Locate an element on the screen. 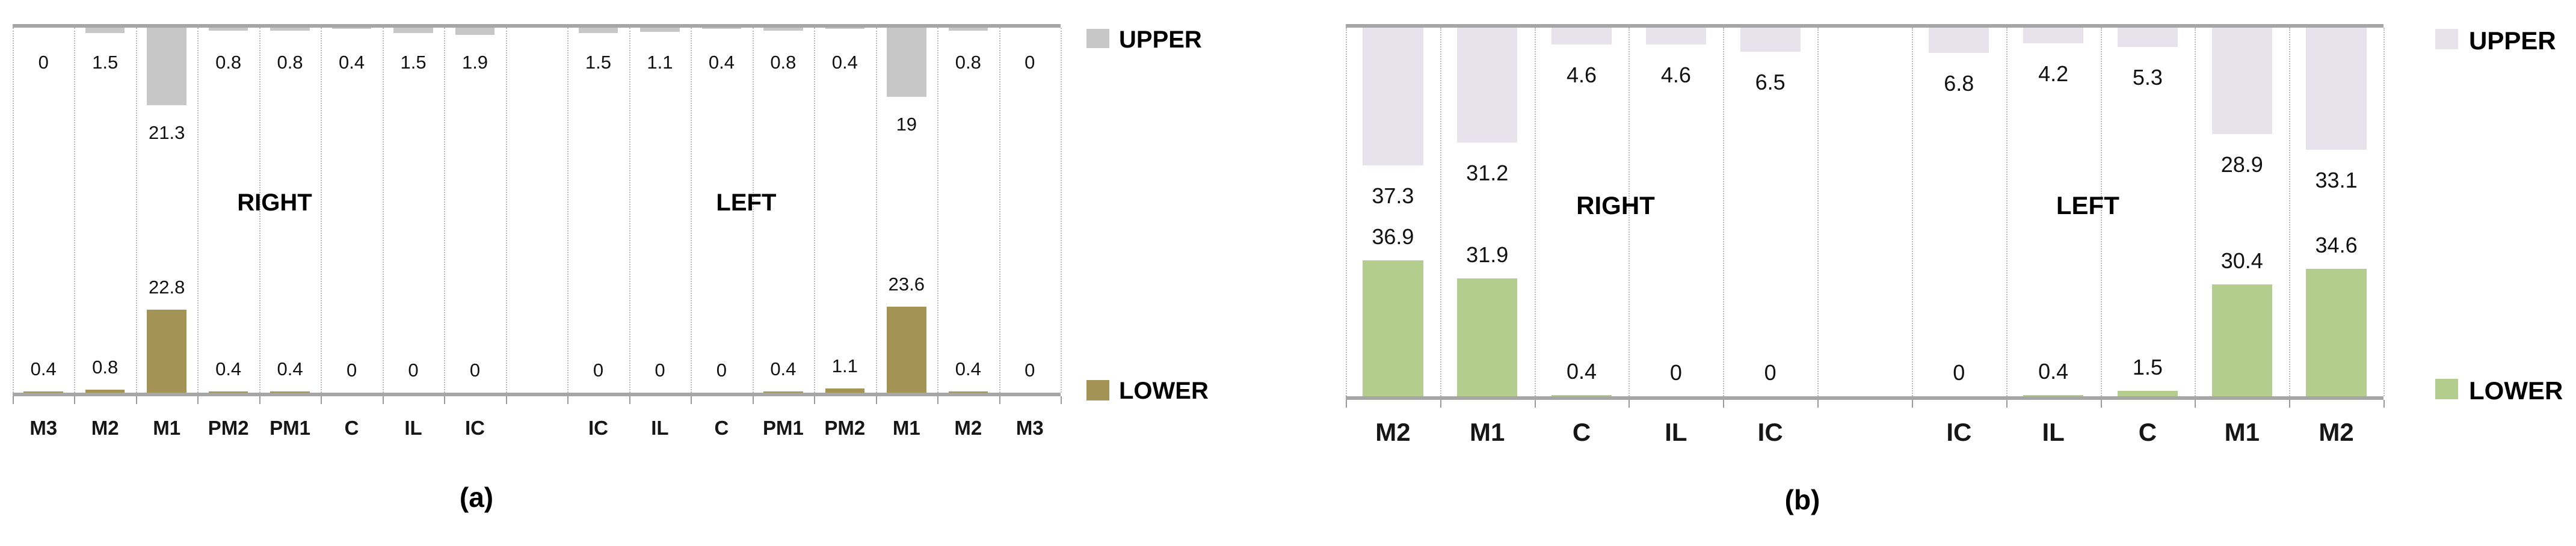 The height and width of the screenshot is (546, 2576). upper-value-label: 1.1 is located at coordinates (660, 63).